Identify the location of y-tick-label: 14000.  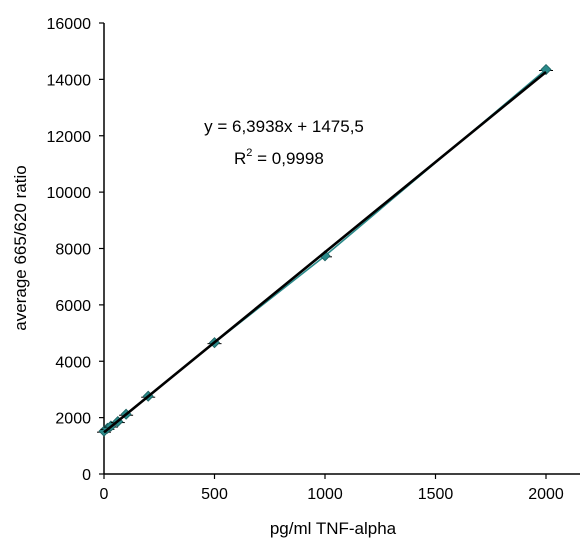
(69, 80).